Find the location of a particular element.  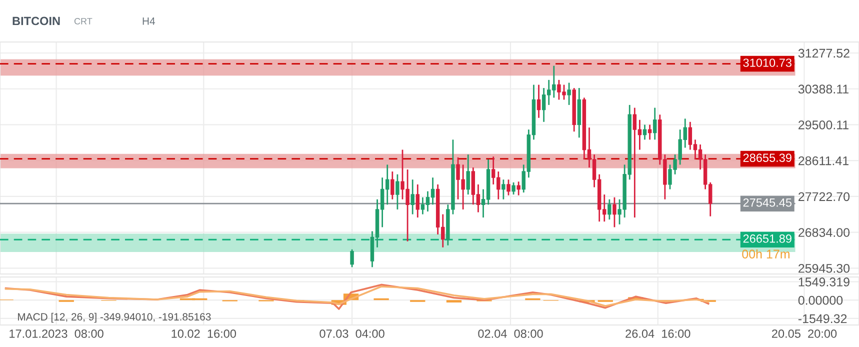

chart-title: BITCOIN is located at coordinates (36, 21).